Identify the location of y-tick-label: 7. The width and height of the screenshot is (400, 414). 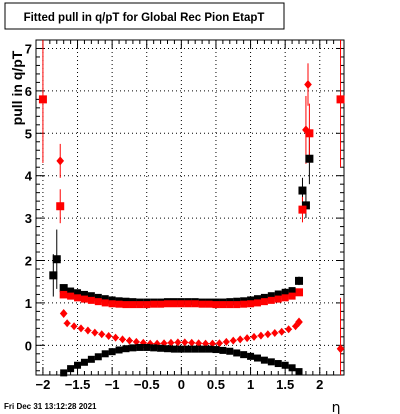
(28, 48).